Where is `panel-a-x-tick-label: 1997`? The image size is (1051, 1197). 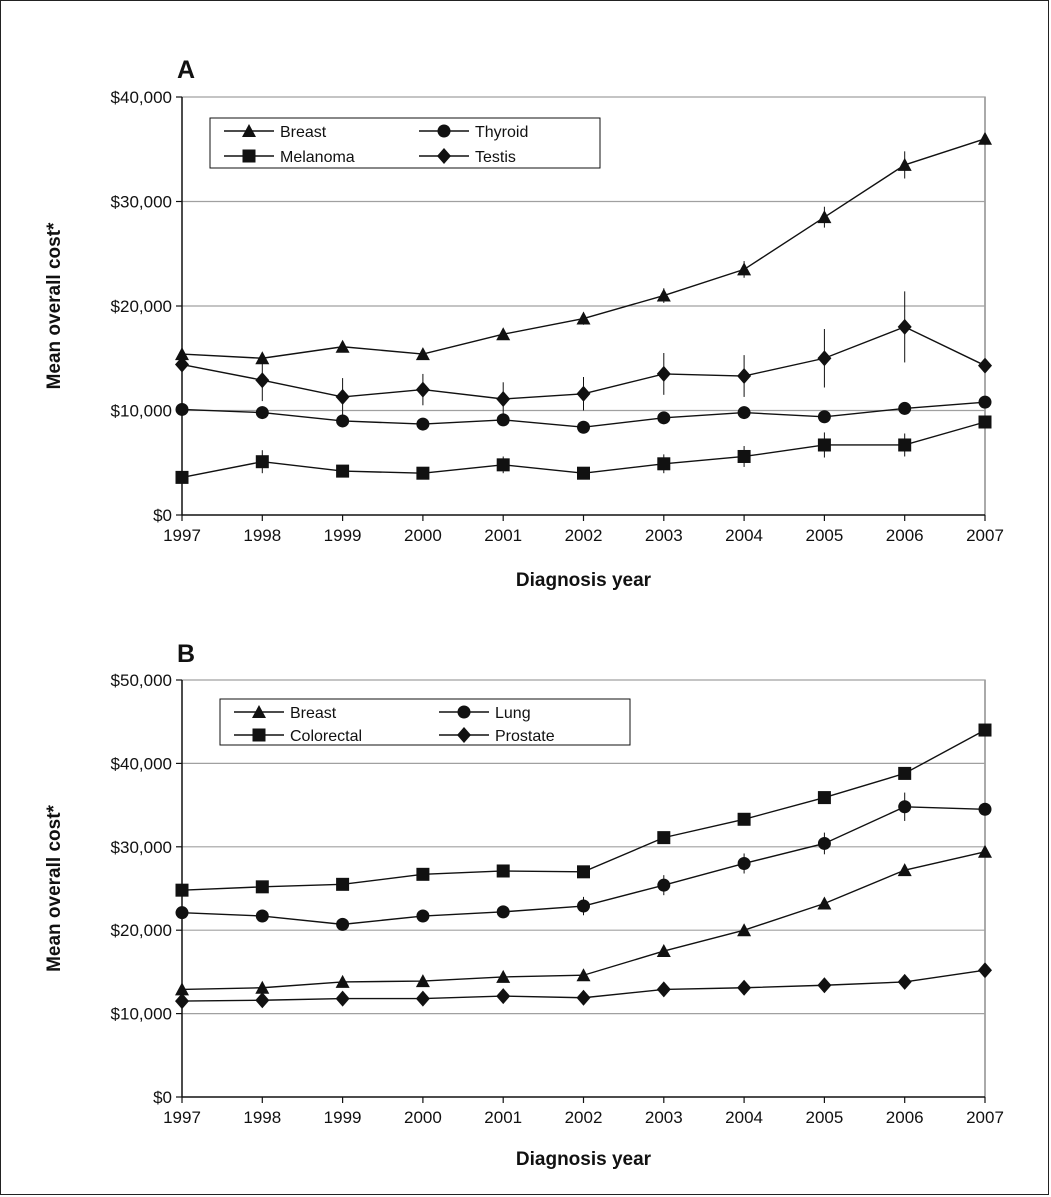
panel-a-x-tick-label: 1997 is located at coordinates (182, 535).